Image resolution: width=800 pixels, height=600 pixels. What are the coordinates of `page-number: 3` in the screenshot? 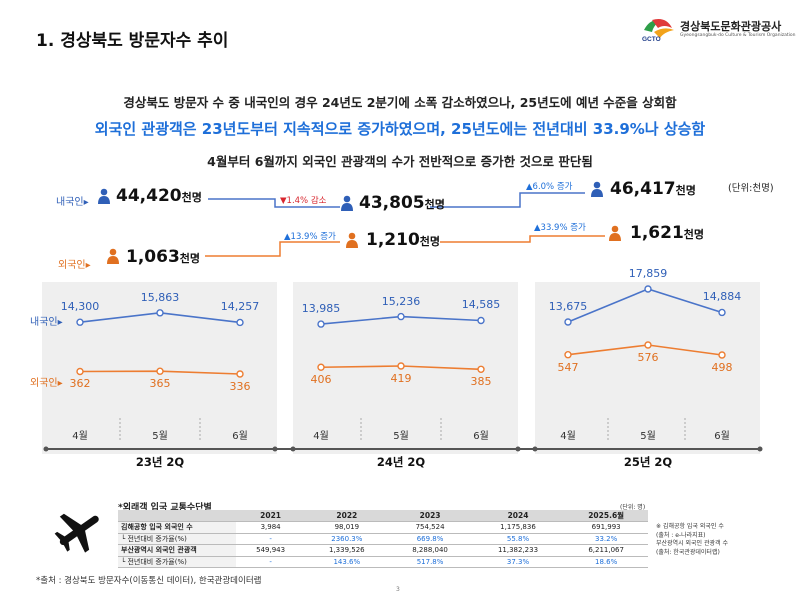 It's located at (398, 589).